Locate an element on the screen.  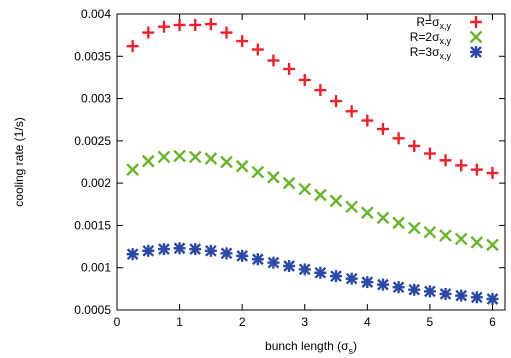
x-tick-label: 0 is located at coordinates (117, 322).